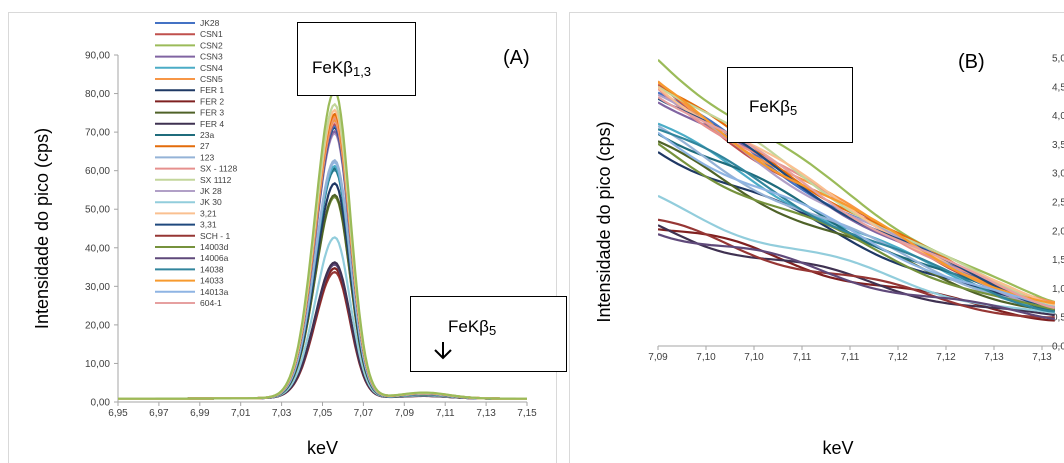 Image resolution: width=1064 pixels, height=463 pixels. Describe the element at coordinates (1058, 174) in the screenshot. I see `y-tick-label: 3,0` at that location.